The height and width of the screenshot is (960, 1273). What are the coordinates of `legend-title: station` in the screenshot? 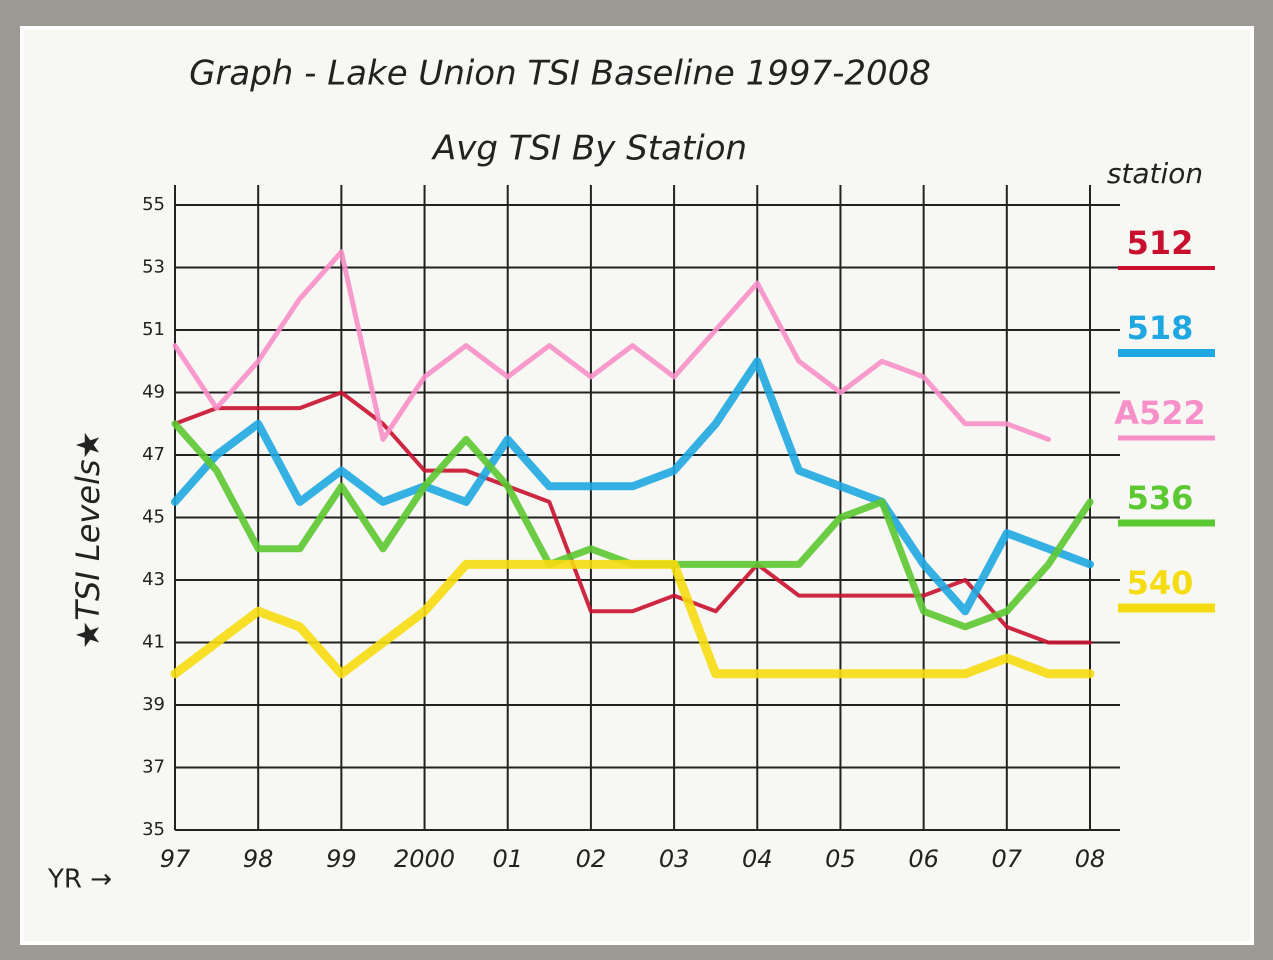 It's located at (1155, 173).